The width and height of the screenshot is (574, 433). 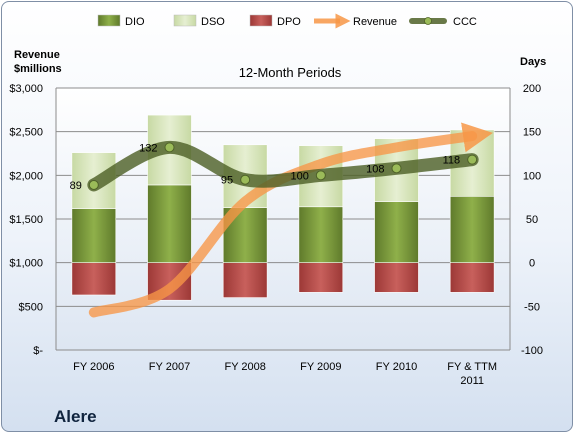 I want to click on legend-label: CCC, so click(x=465, y=22).